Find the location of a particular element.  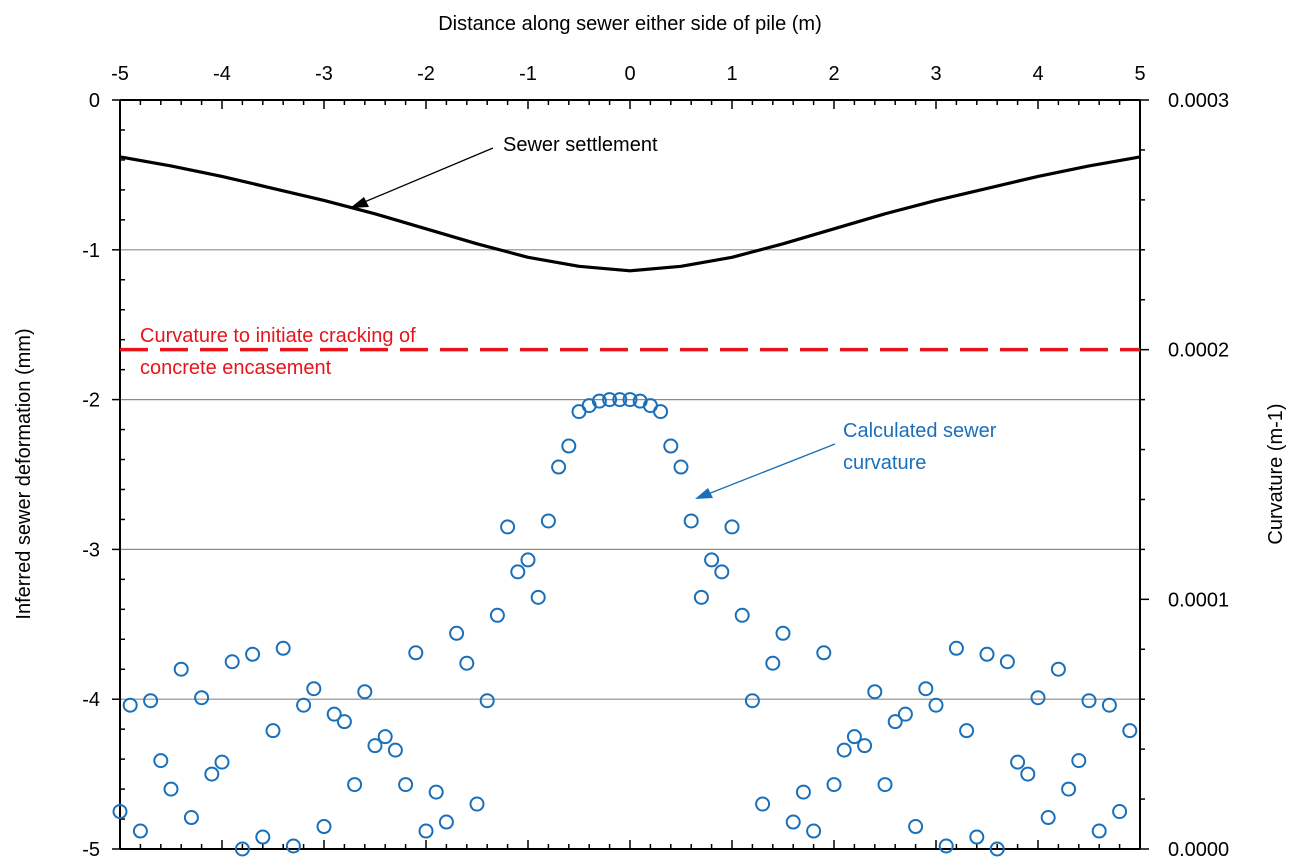

y-tick-label: -2 is located at coordinates (91, 401).